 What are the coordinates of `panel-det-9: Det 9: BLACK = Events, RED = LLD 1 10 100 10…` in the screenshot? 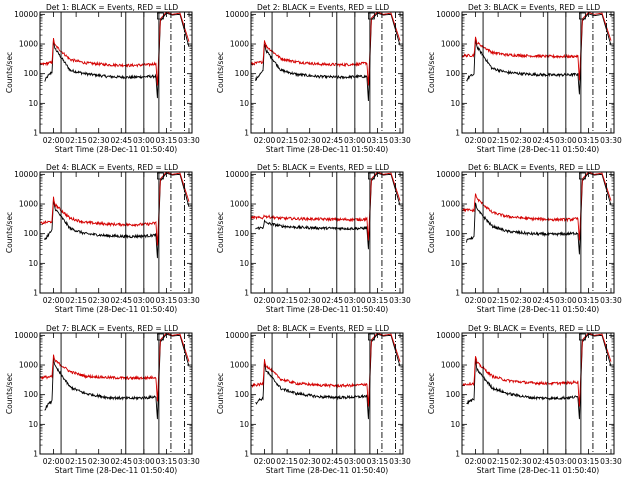 It's located at (524, 399).